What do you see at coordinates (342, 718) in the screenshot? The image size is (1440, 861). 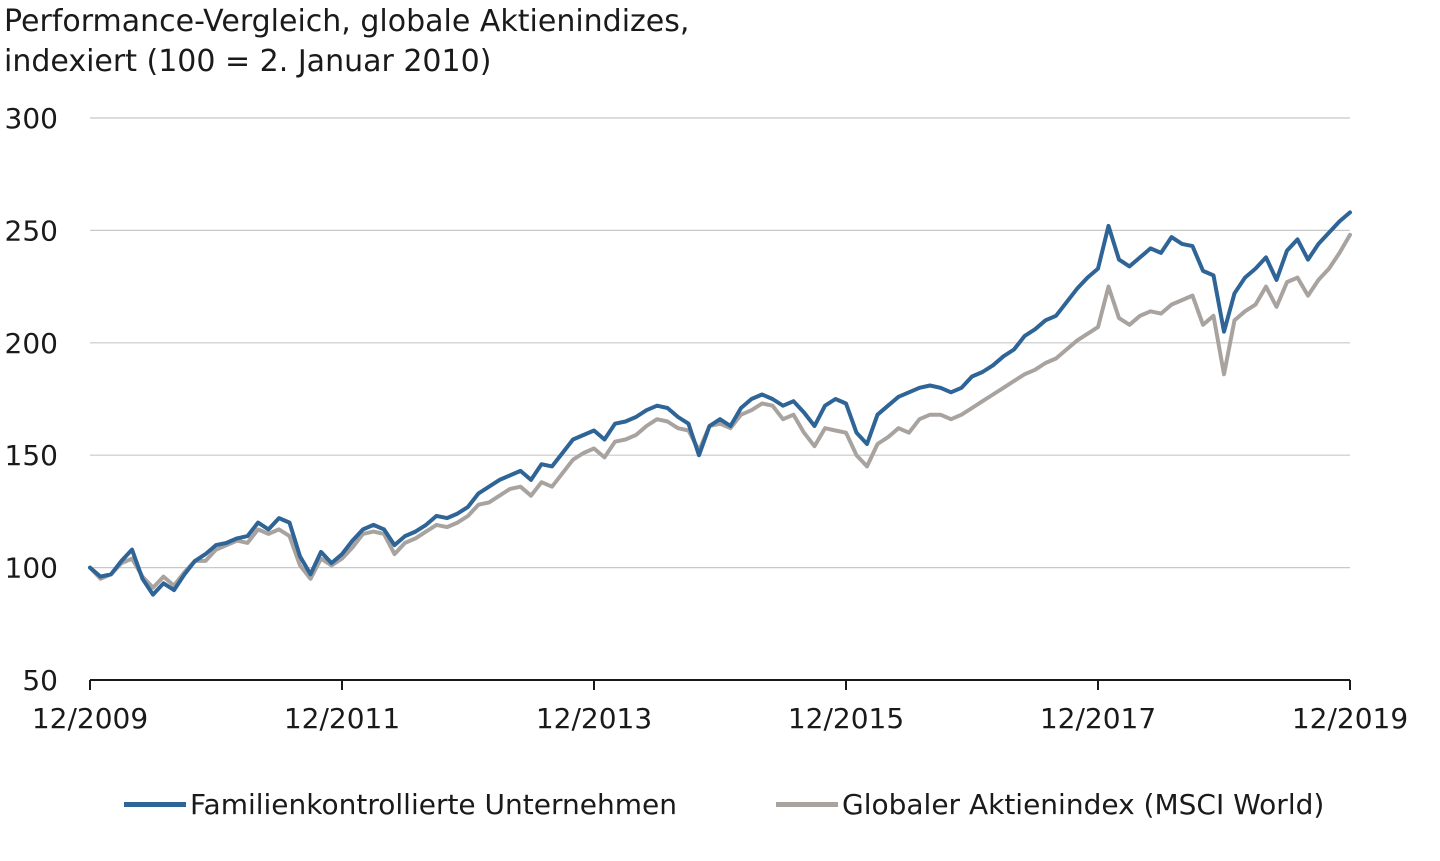 I see `x-tick-label-12/2011: 12/2011` at bounding box center [342, 718].